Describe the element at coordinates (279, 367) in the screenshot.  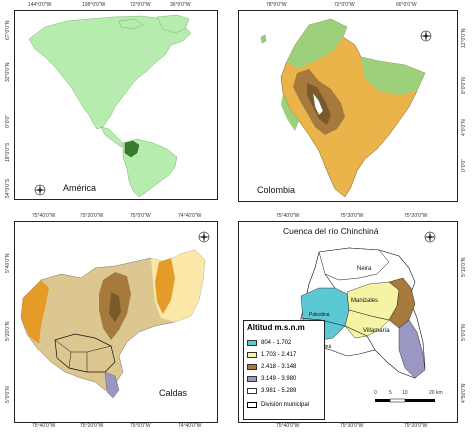
I see `legend-label: 2.418 - 3.148` at that location.